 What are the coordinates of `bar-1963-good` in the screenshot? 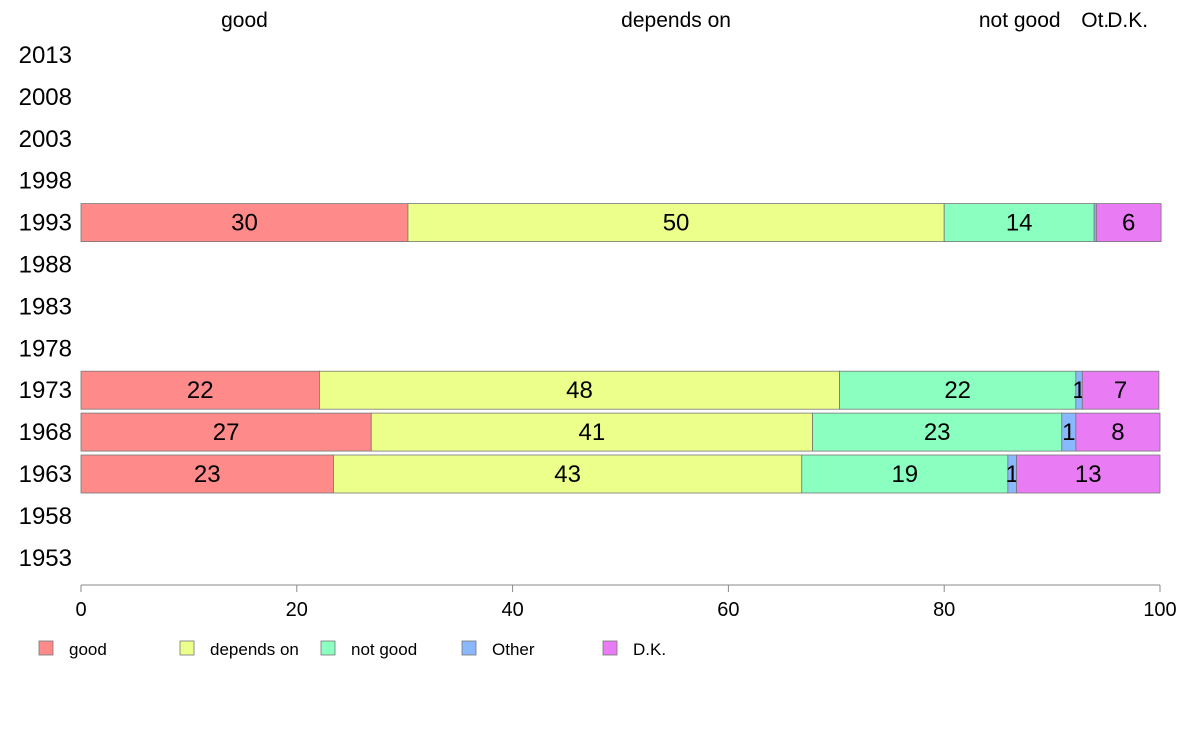 It's located at (207, 474).